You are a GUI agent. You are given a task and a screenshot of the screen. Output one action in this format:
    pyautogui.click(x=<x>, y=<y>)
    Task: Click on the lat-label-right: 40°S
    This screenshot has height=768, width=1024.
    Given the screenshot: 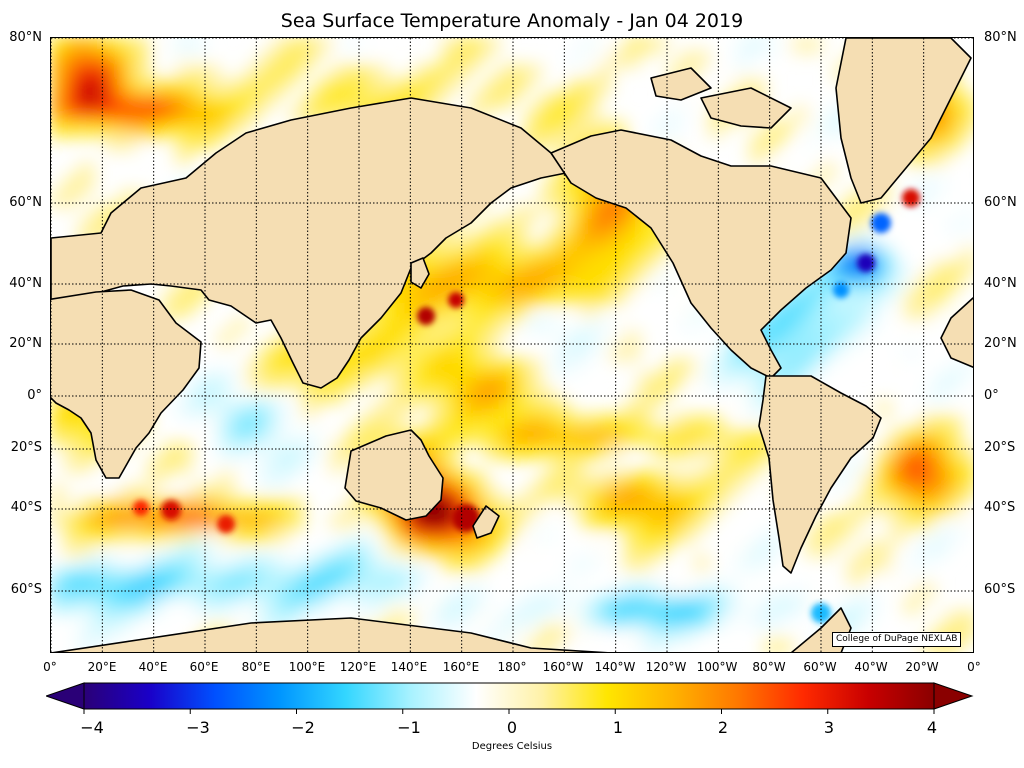 What is the action you would take?
    pyautogui.click(x=1000, y=507)
    